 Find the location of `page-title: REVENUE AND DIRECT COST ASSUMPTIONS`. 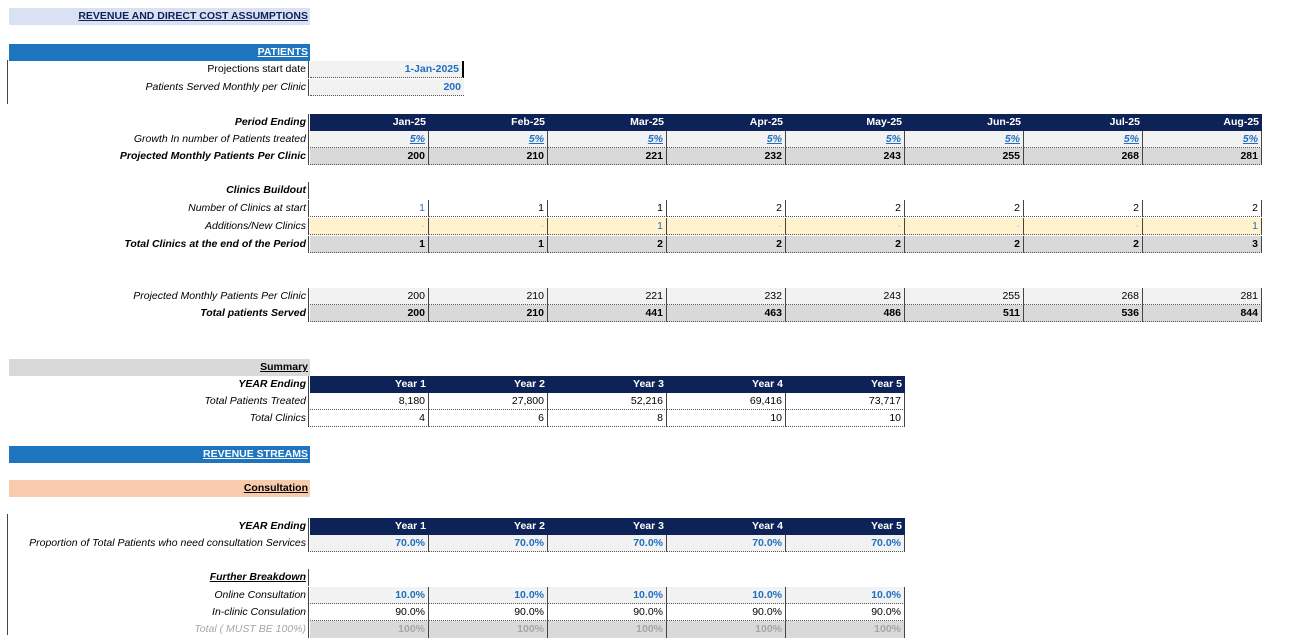

page-title: REVENUE AND DIRECT COST ASSUMPTIONS is located at coordinates (159, 16).